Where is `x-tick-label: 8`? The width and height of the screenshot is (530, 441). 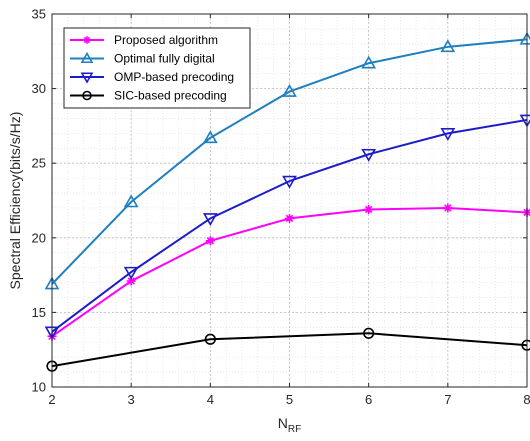
x-tick-label: 8 is located at coordinates (526, 399).